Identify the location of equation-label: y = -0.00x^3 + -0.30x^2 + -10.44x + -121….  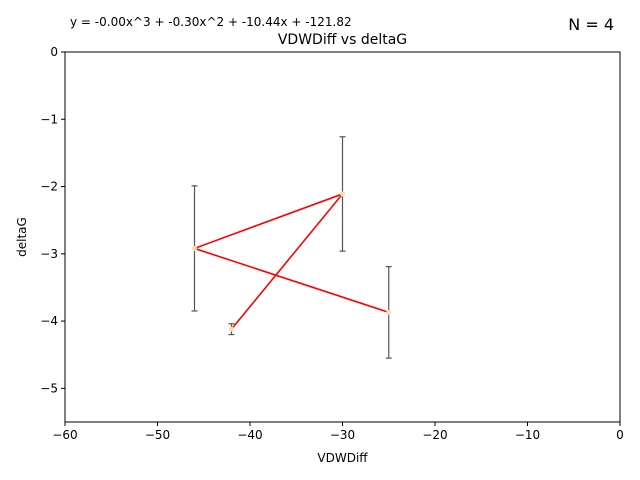
(211, 22).